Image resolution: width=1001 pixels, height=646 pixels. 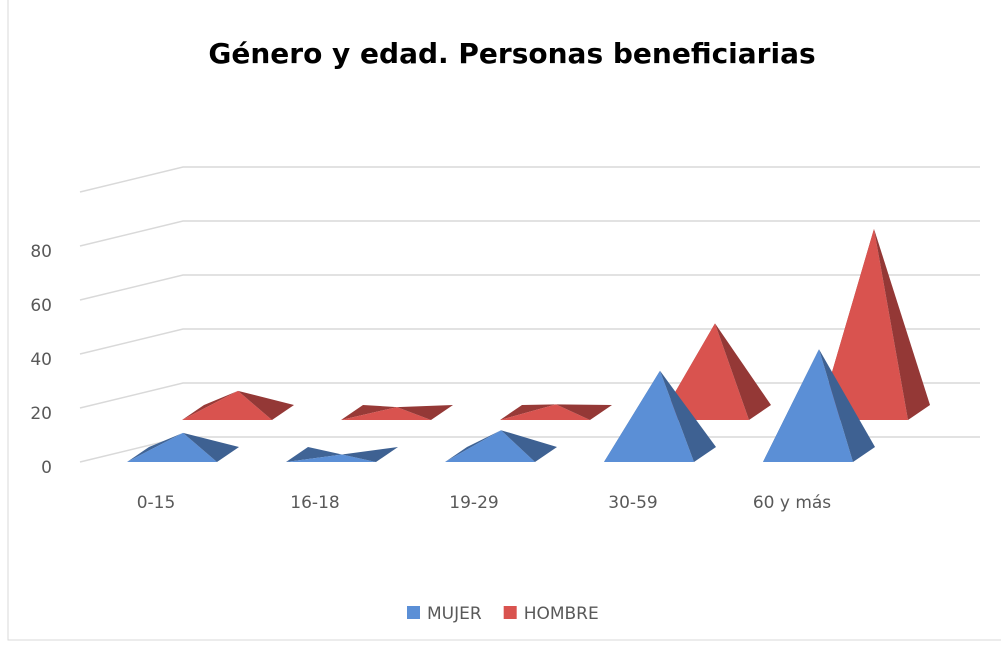 I want to click on y-tick-label: 20, so click(x=41, y=414).